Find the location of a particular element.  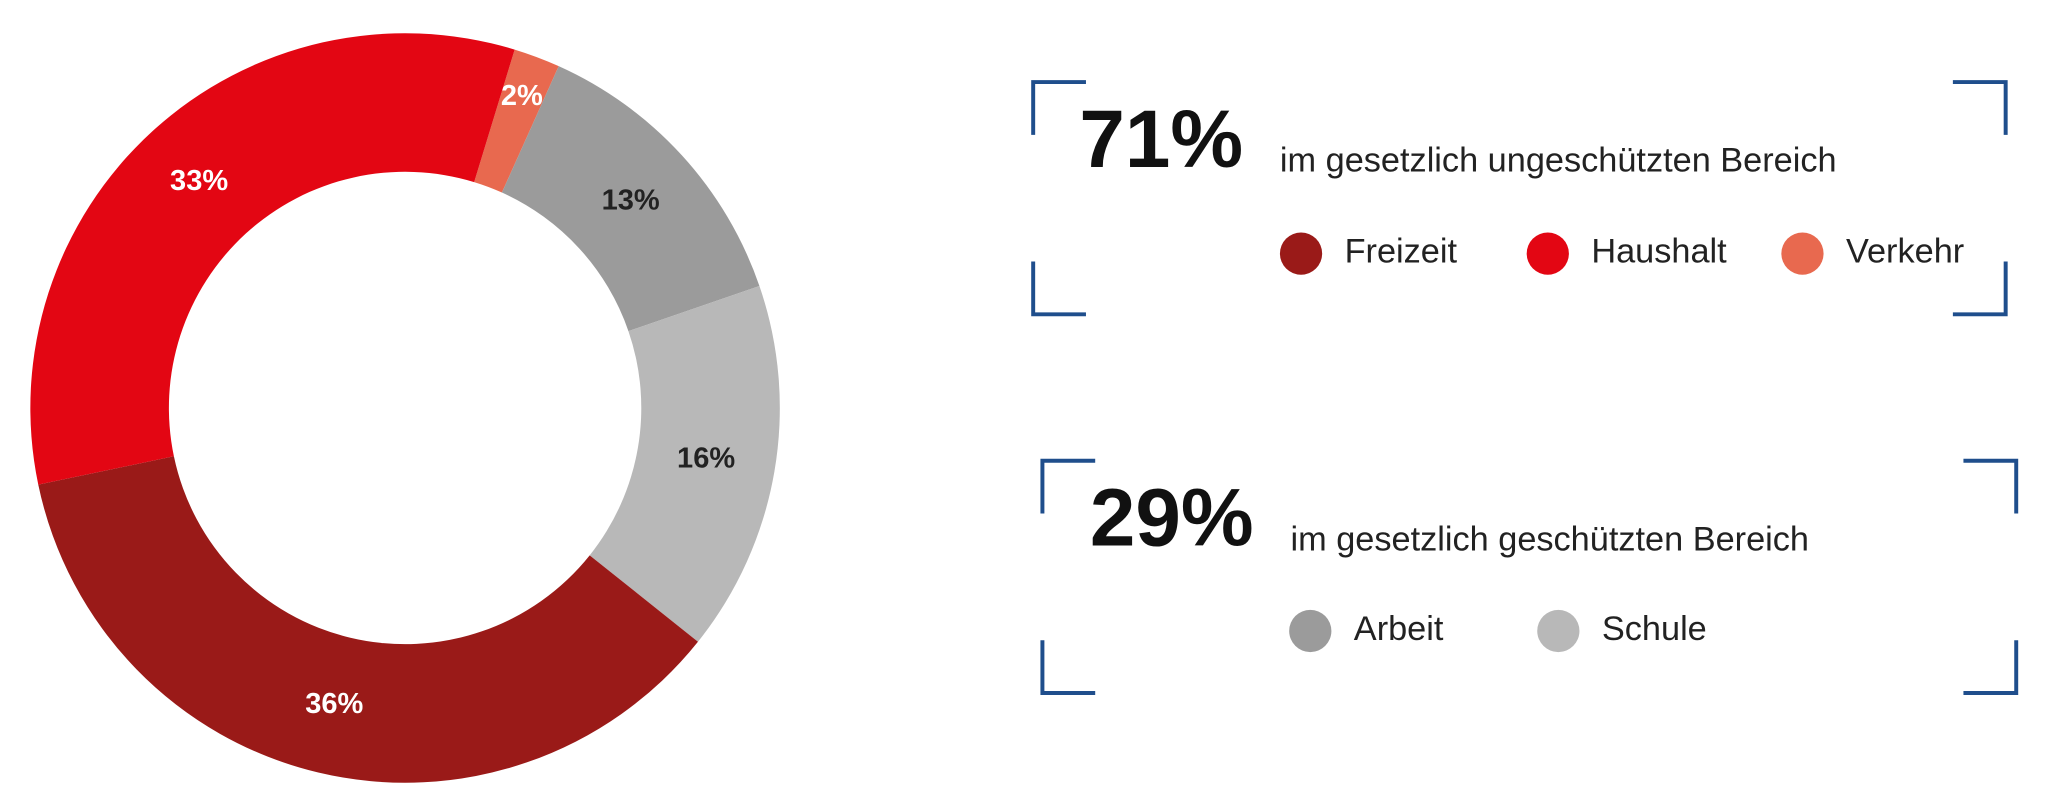

group-total: 71% is located at coordinates (1161, 139).